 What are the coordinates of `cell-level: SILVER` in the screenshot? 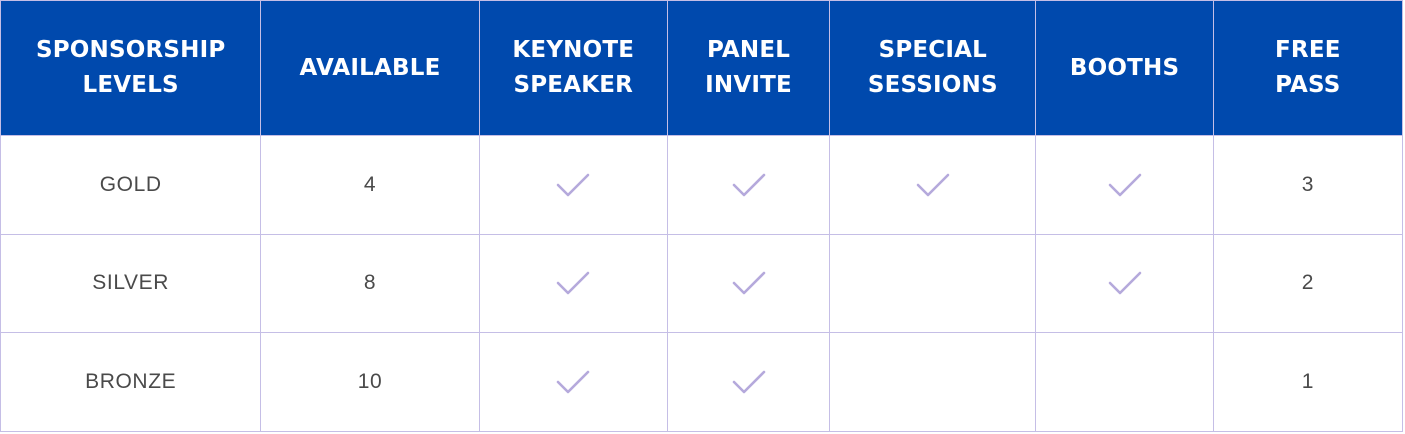 It's located at (131, 283).